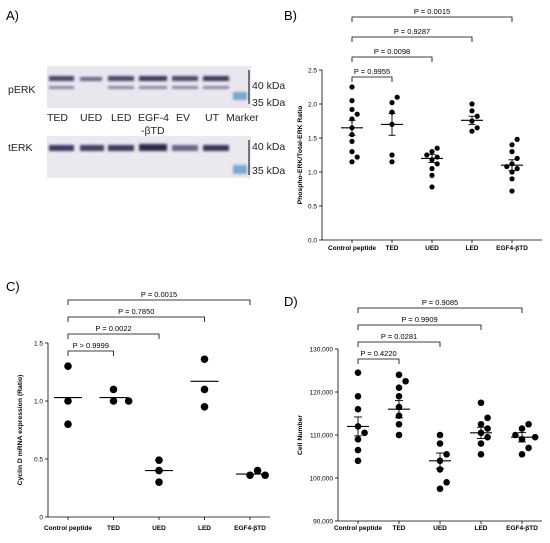  I want to click on x-tick-label: UED, so click(432, 248).